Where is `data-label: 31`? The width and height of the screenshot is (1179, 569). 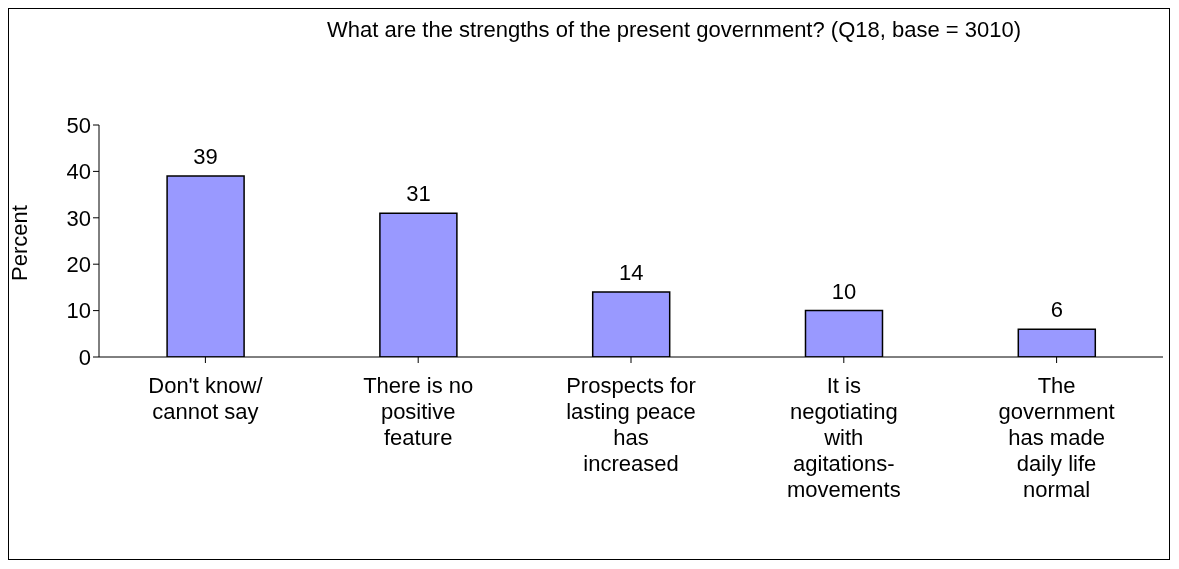
data-label: 31 is located at coordinates (418, 194).